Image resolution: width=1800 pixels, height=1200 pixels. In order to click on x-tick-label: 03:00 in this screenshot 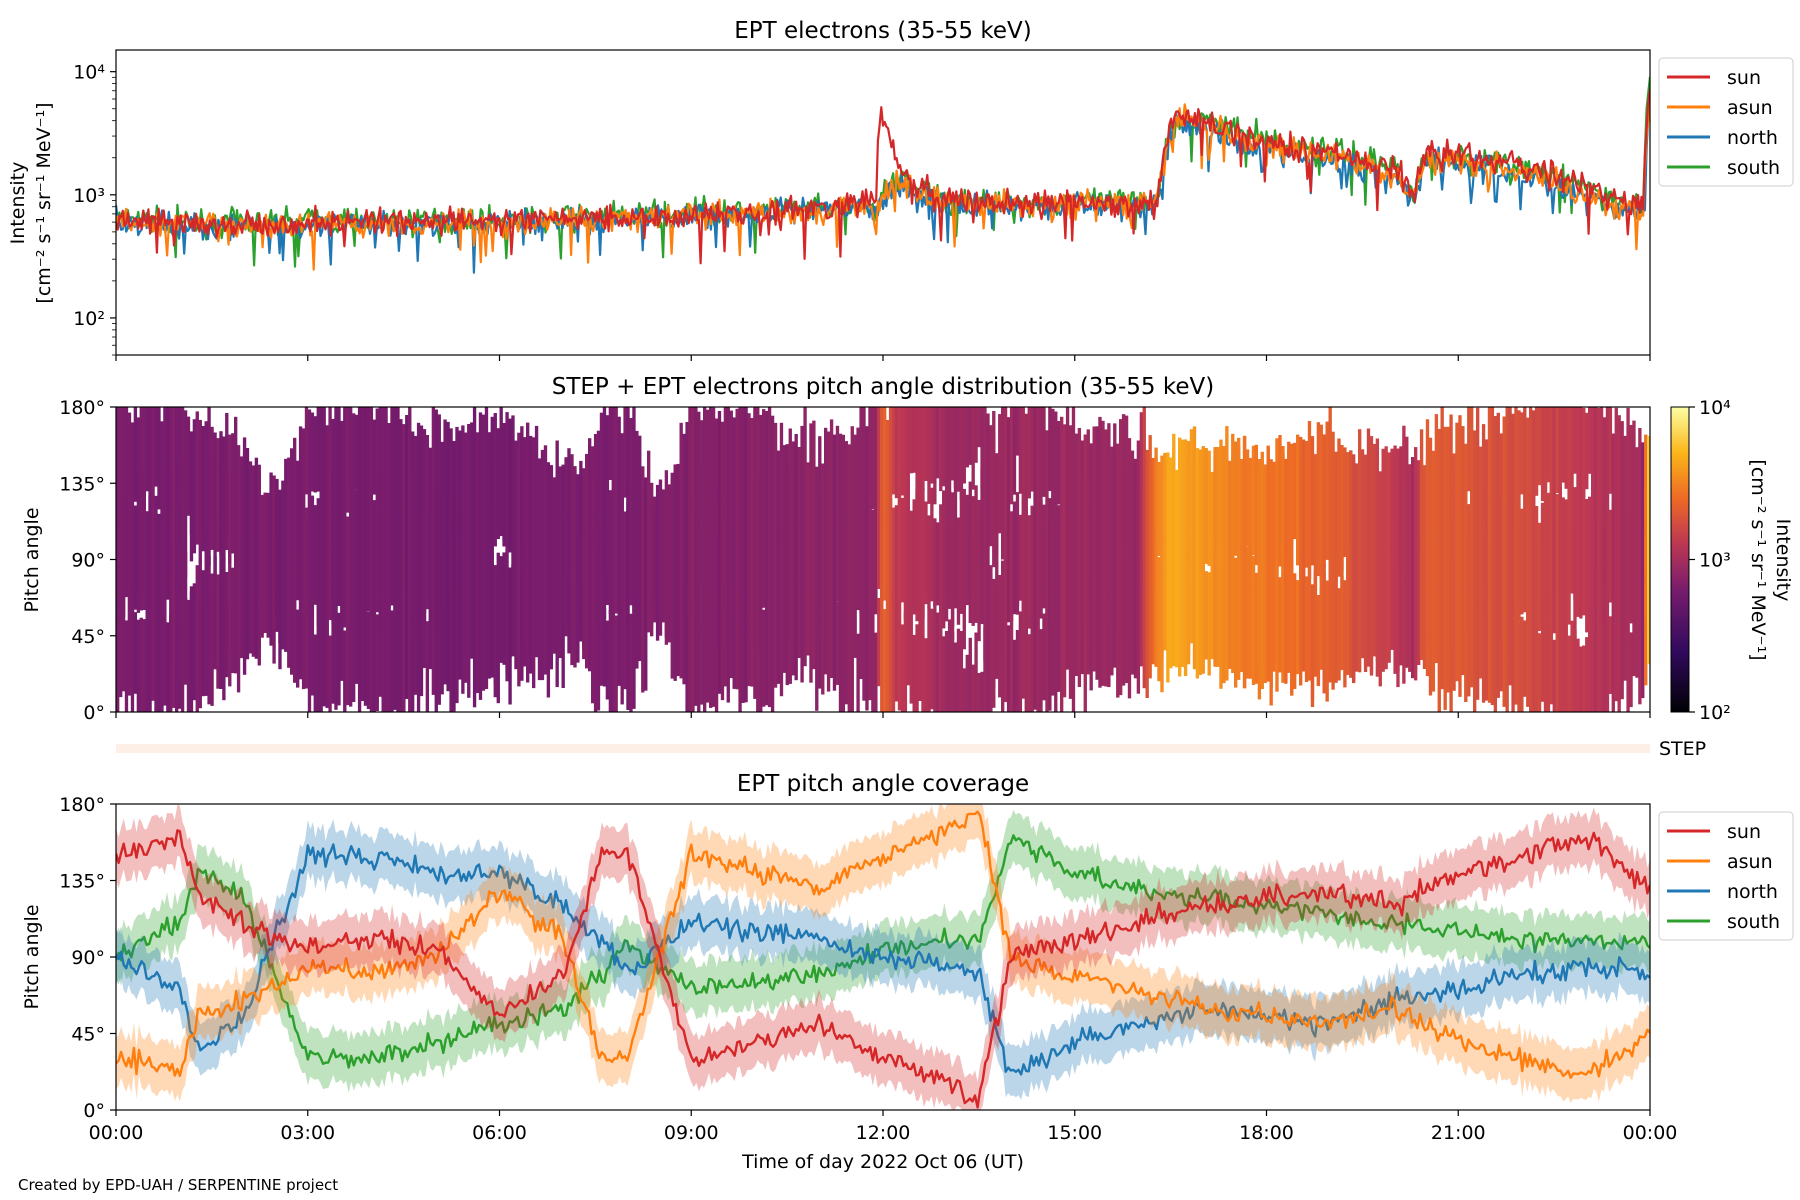, I will do `click(307, 1133)`.